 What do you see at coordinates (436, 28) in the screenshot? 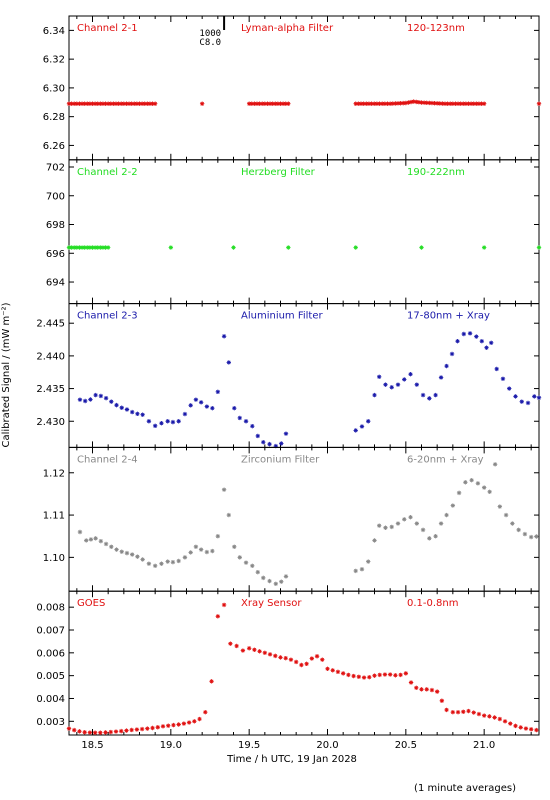
I see `panel-band-label: 120-123nm` at bounding box center [436, 28].